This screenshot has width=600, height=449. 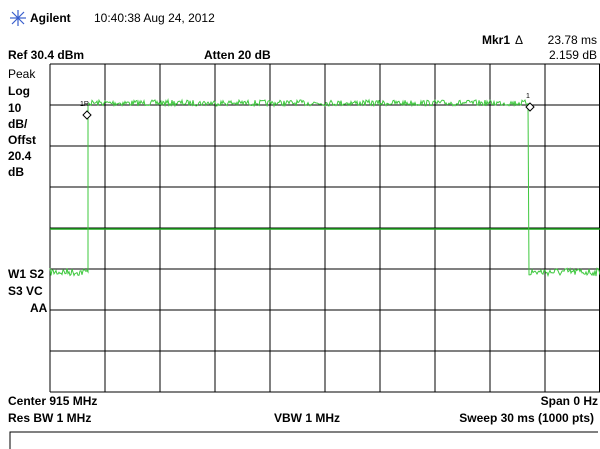 What do you see at coordinates (530, 107) in the screenshot?
I see `delta-marker` at bounding box center [530, 107].